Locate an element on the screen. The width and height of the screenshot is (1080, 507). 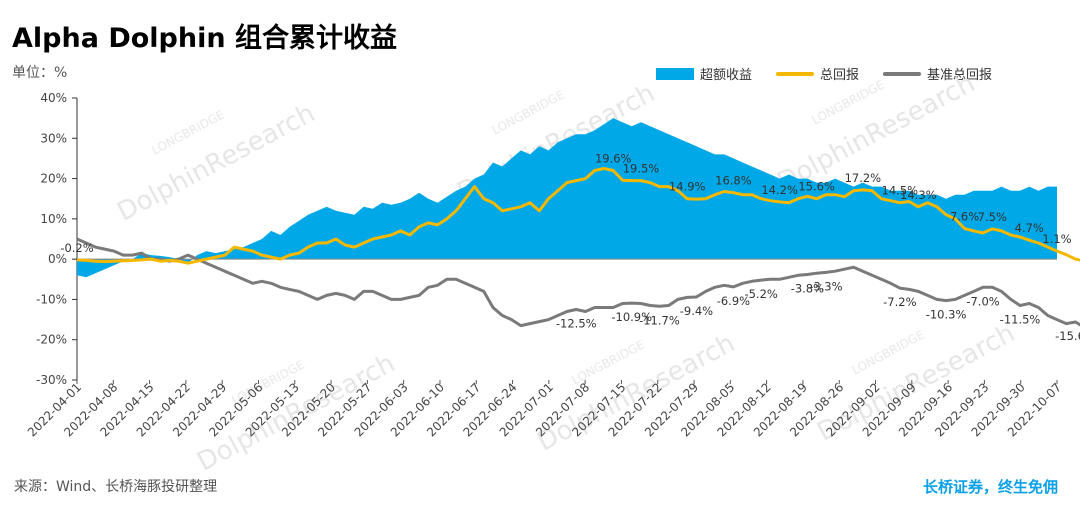
data-label: 15.6% is located at coordinates (816, 187).